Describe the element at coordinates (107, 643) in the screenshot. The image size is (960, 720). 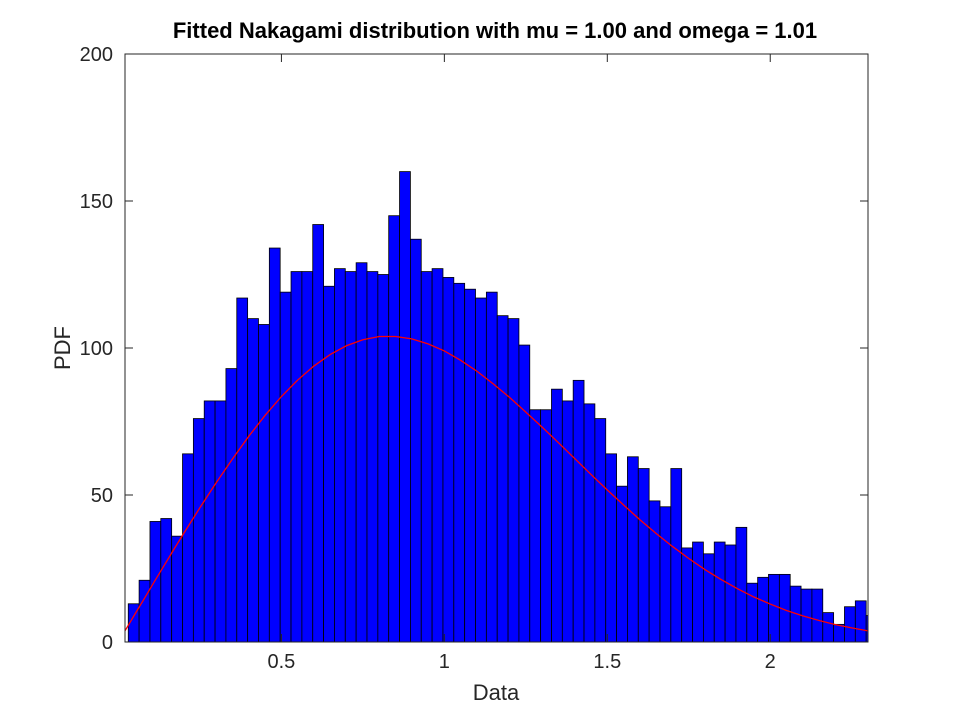
I see `y-tick-label: 0` at that location.